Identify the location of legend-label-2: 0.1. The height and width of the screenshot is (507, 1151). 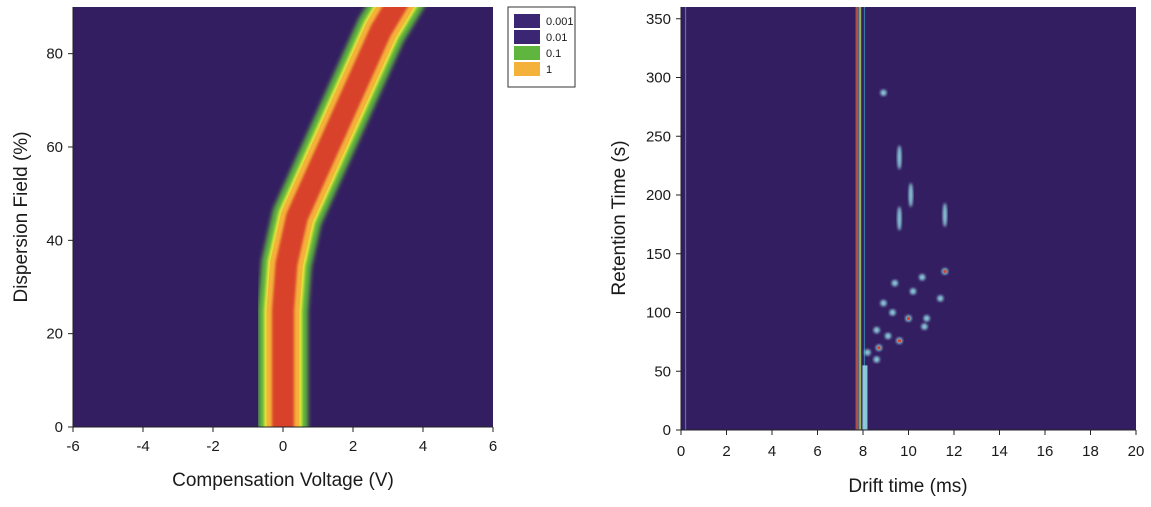
(553, 54).